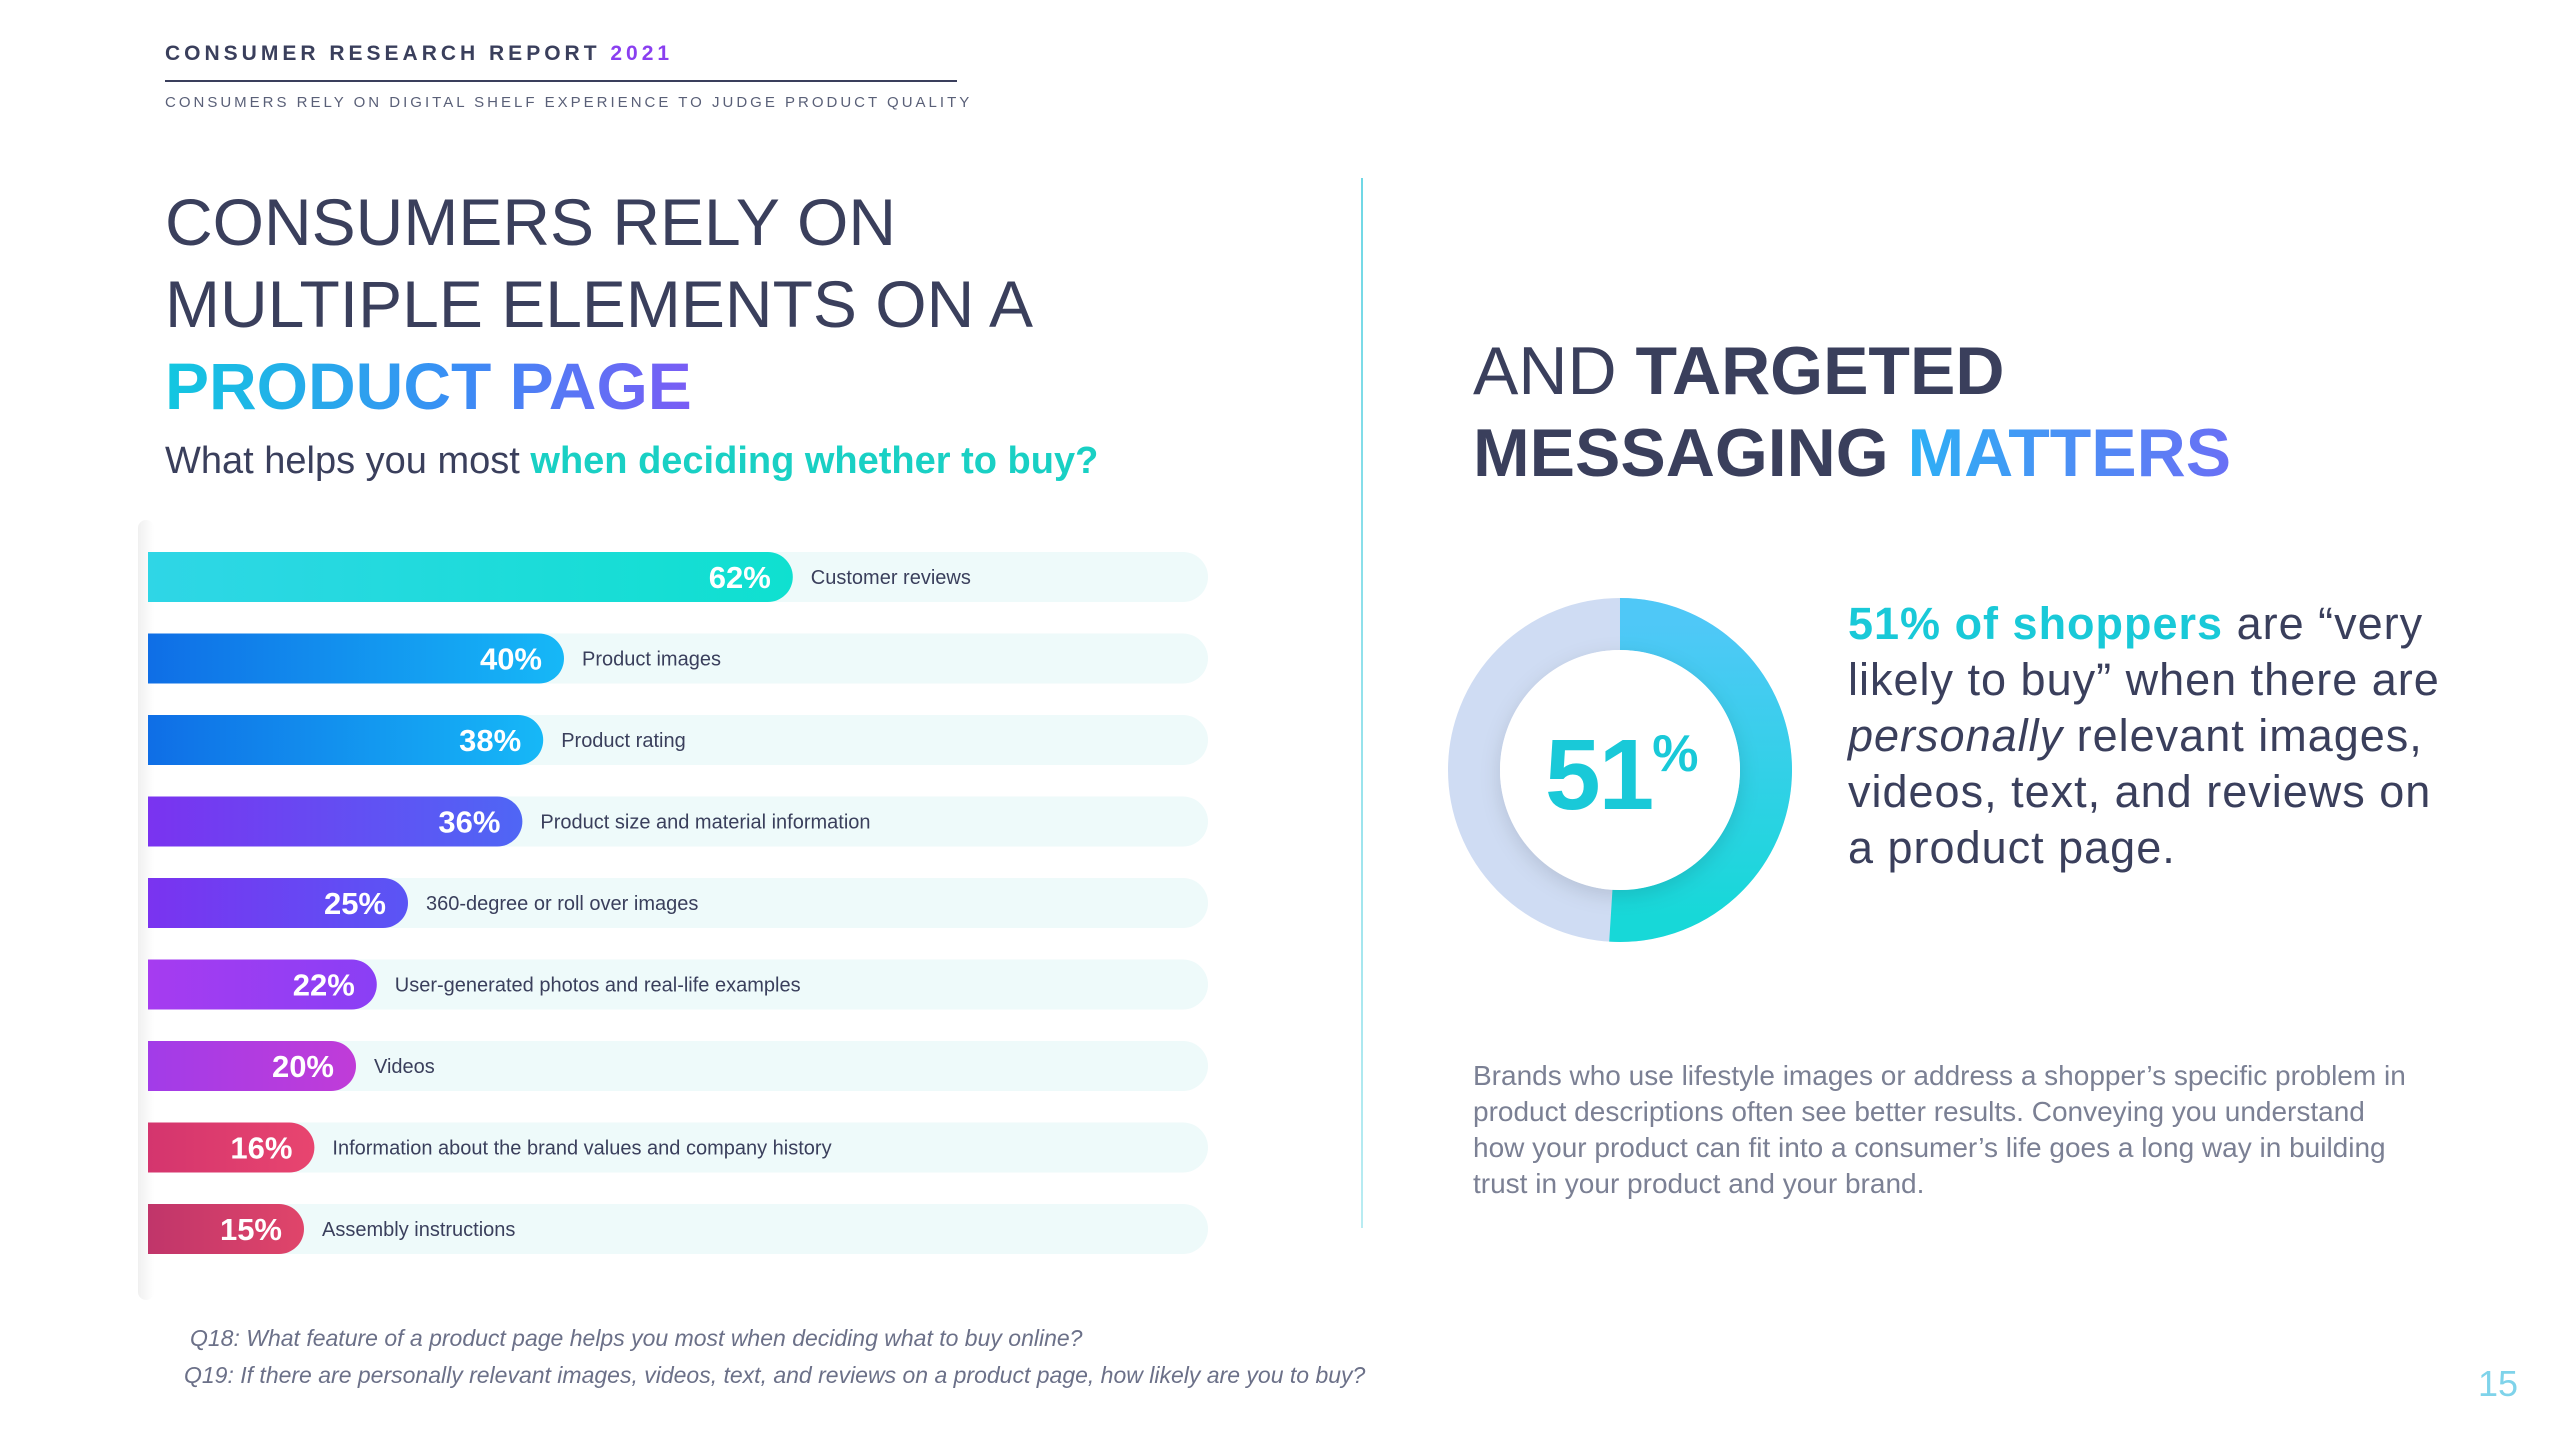  I want to click on report-title-text: CONSUMER RESEARCH REPORT, so click(383, 53).